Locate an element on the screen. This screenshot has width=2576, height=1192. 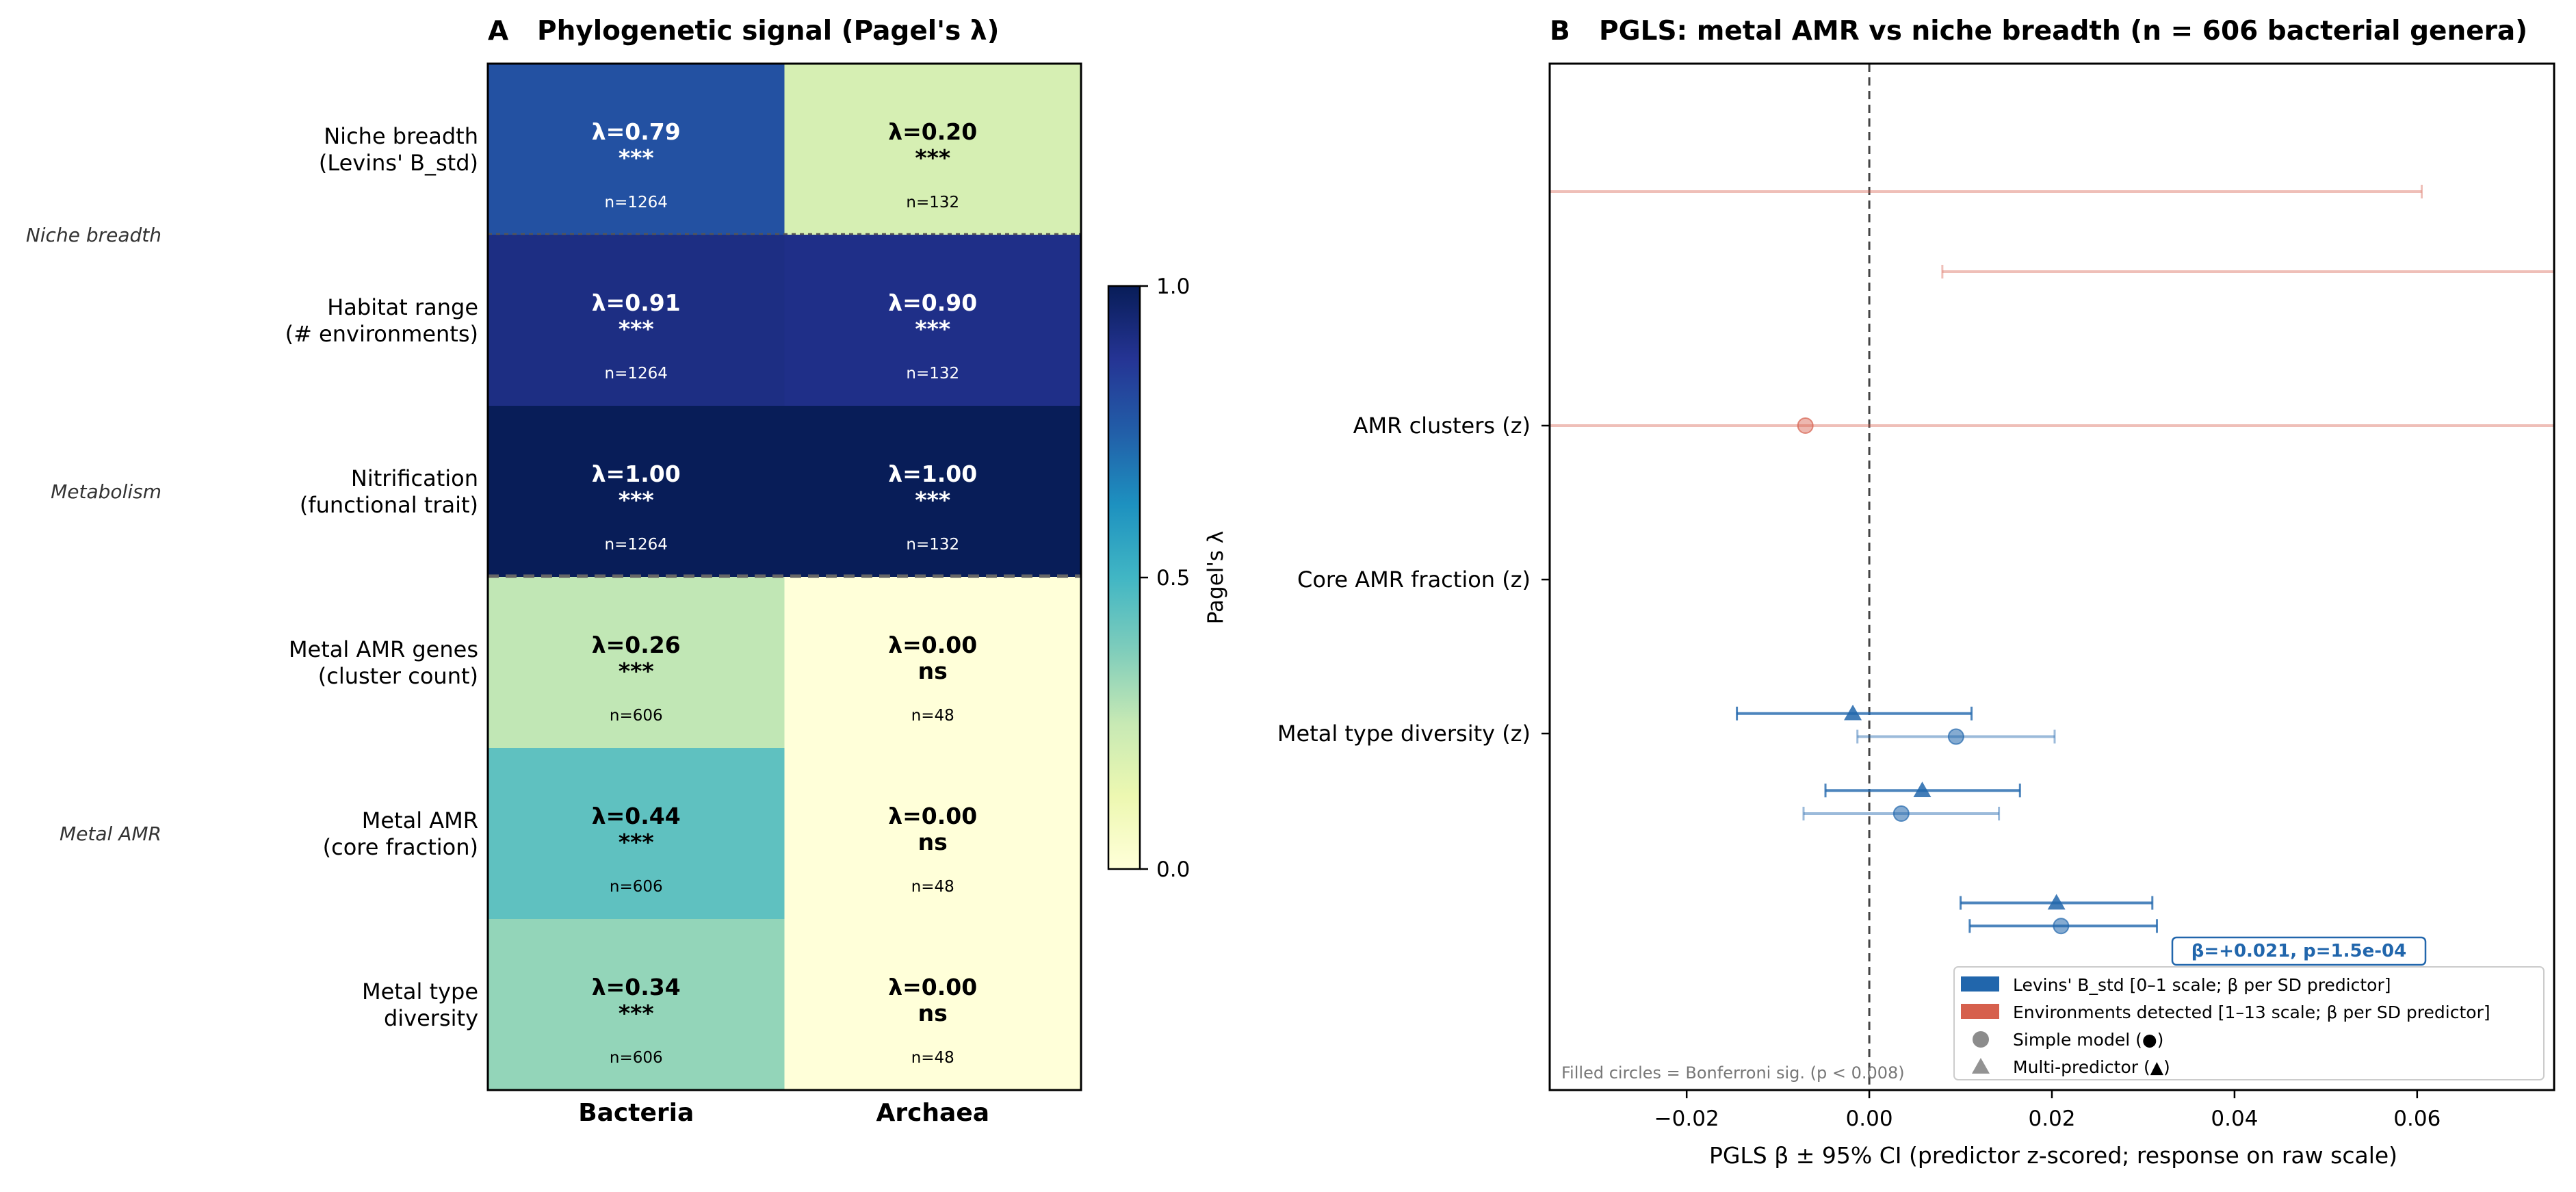
colorbar-label: Pagel's λ is located at coordinates (1216, 578).